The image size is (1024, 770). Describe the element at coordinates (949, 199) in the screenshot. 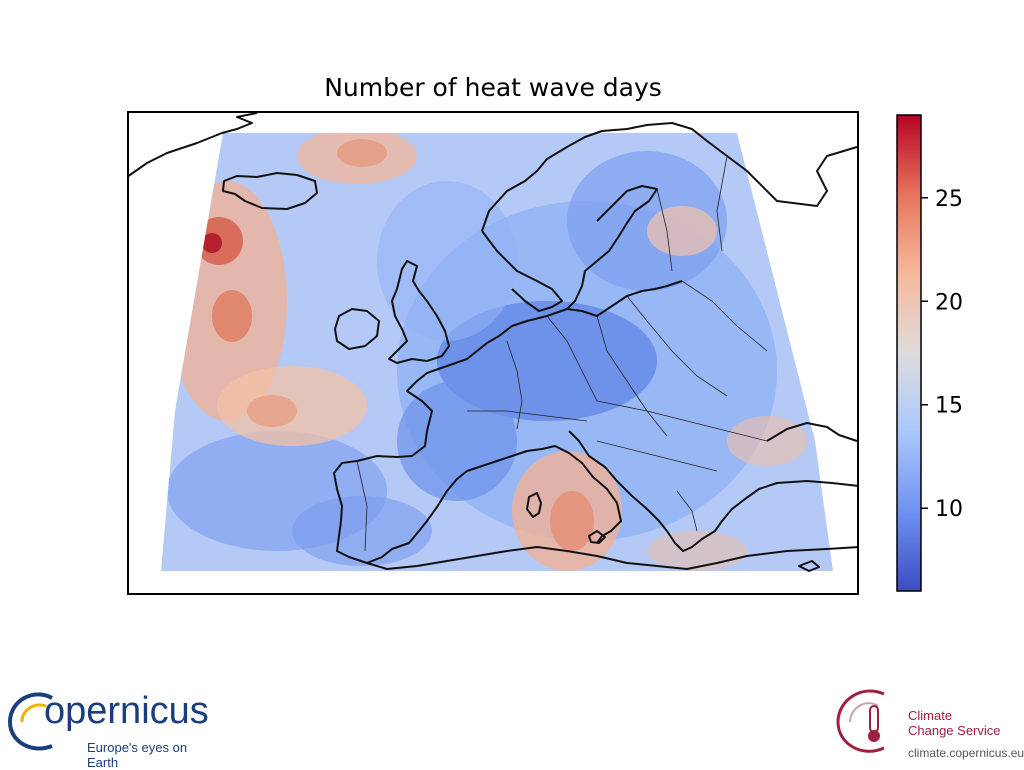

I see `colorbar-tick-label: 25` at that location.